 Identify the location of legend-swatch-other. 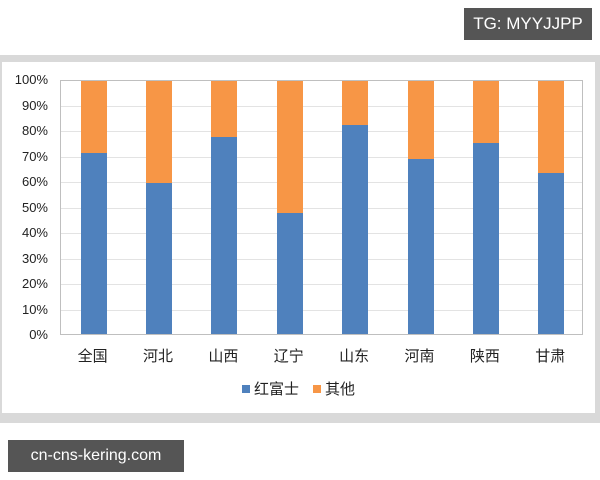
(317, 388).